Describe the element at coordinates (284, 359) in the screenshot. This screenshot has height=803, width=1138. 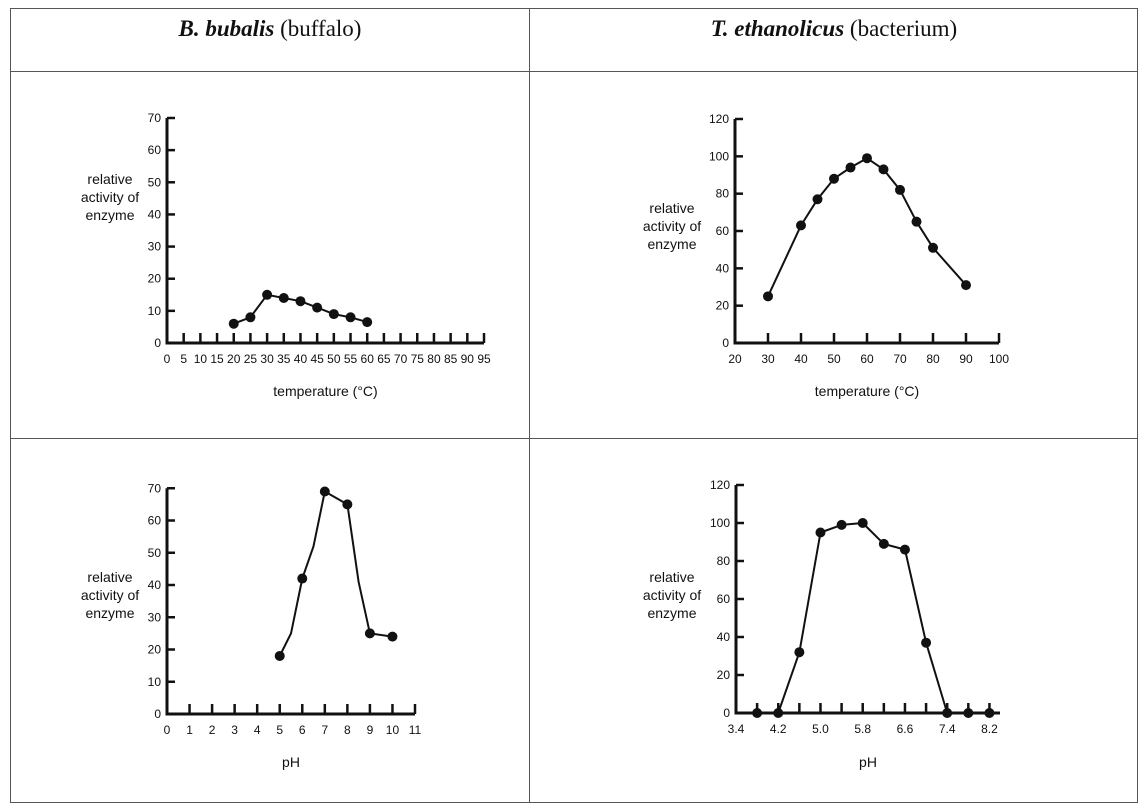
I see `x-tick-label: 35` at that location.